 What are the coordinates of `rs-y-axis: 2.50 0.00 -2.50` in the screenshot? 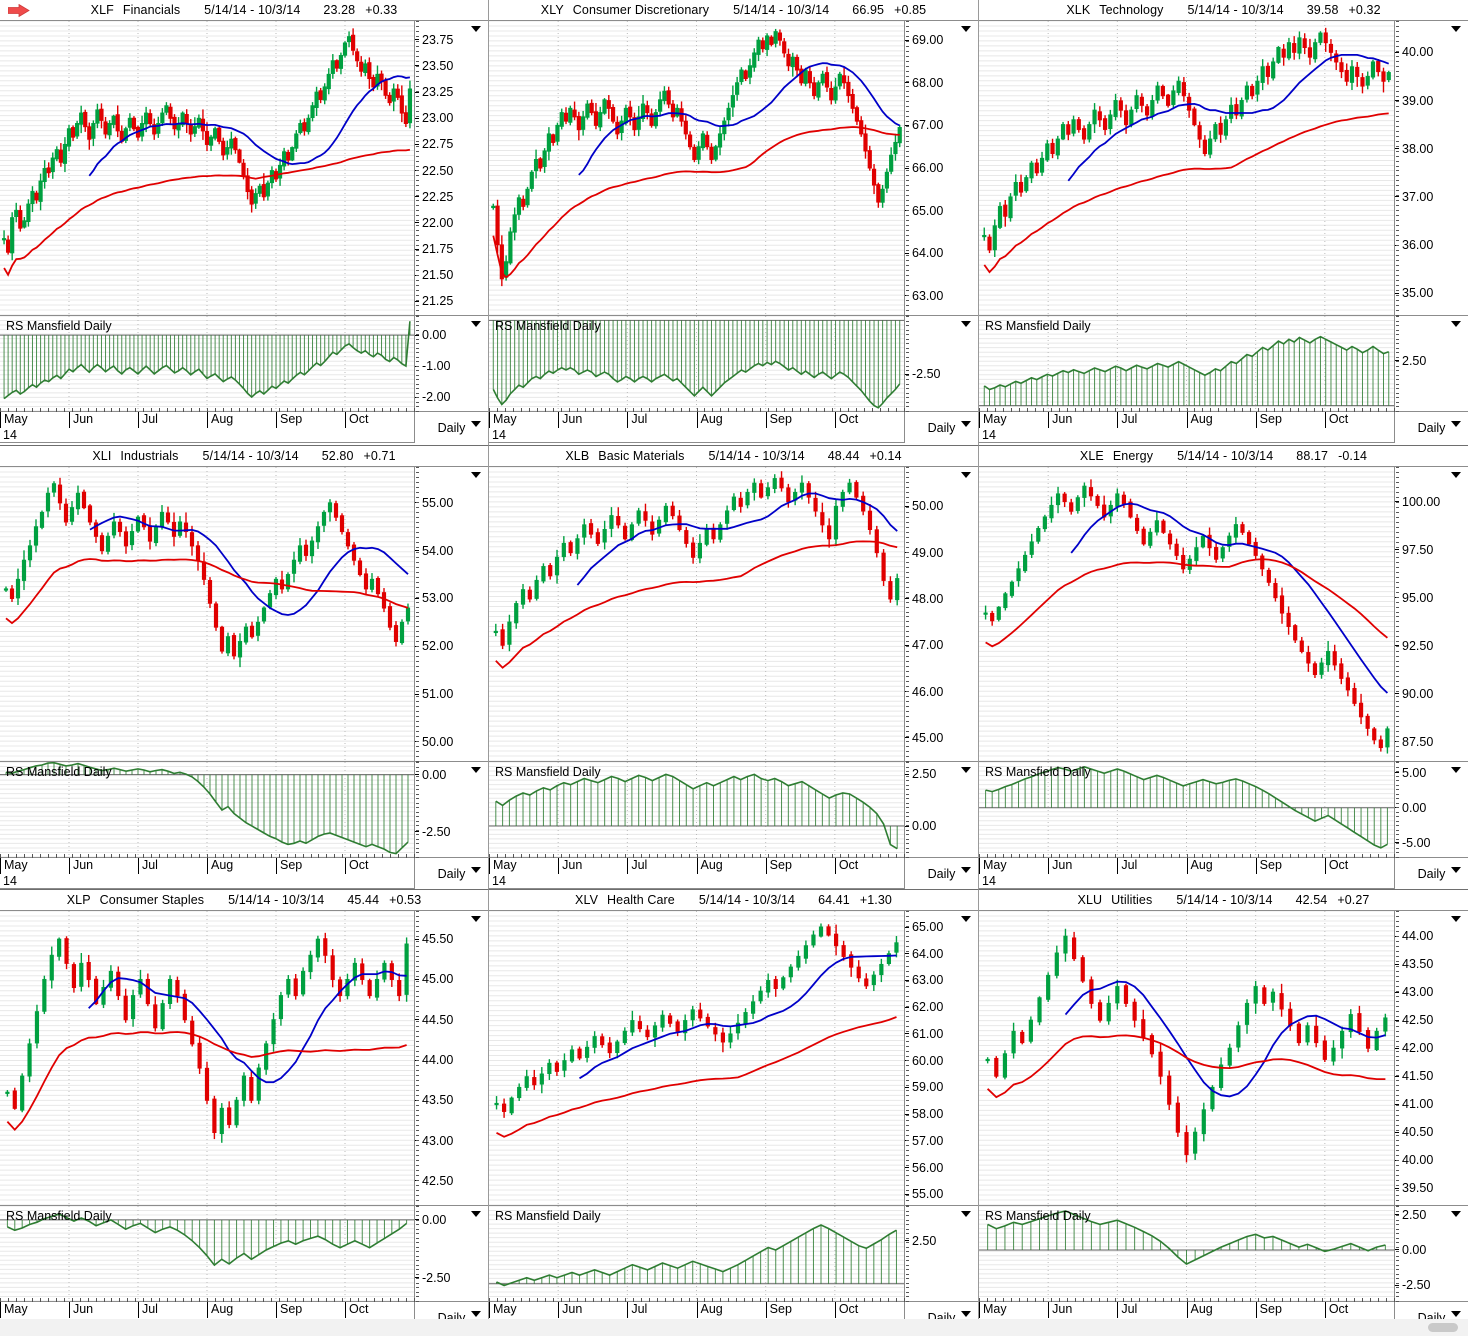 It's located at (1431, 1254).